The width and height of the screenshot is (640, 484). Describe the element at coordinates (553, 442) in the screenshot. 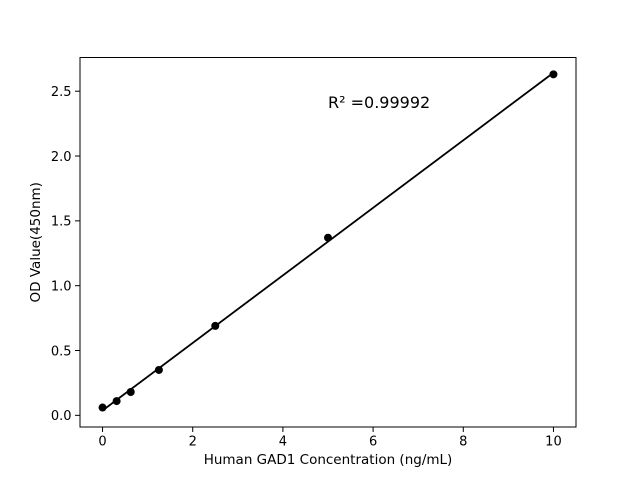

I see `x-tick-label: 10` at that location.